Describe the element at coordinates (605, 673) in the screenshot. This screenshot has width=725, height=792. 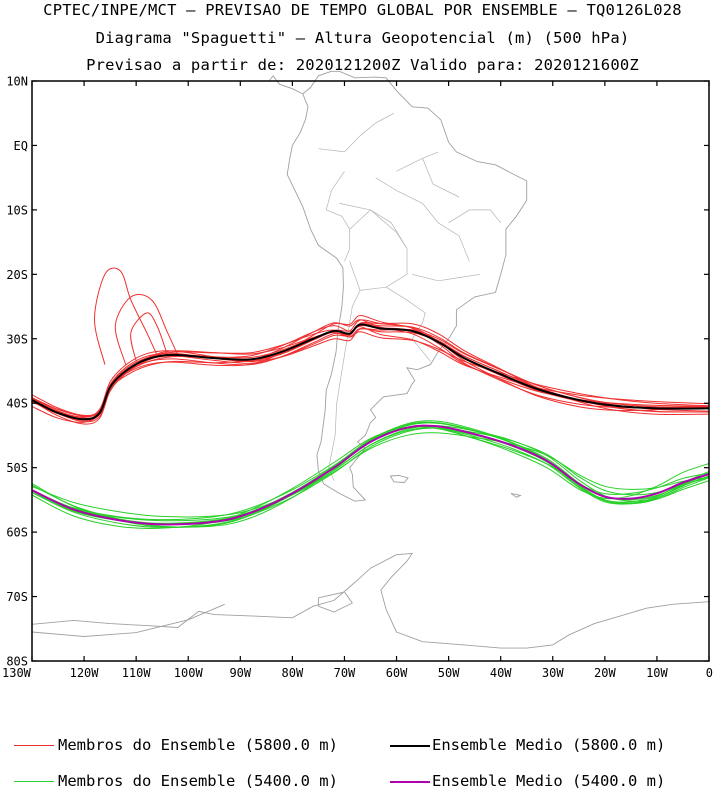
I see `lon-label: 20W` at that location.